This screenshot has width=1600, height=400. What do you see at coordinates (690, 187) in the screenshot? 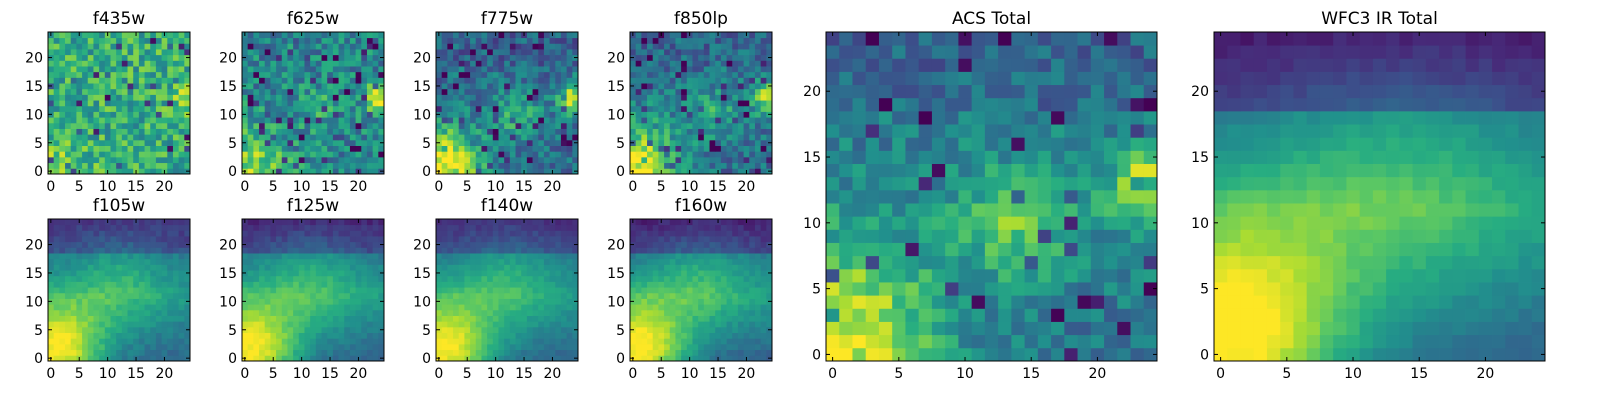
I see `x-tick-label: 10` at bounding box center [690, 187].